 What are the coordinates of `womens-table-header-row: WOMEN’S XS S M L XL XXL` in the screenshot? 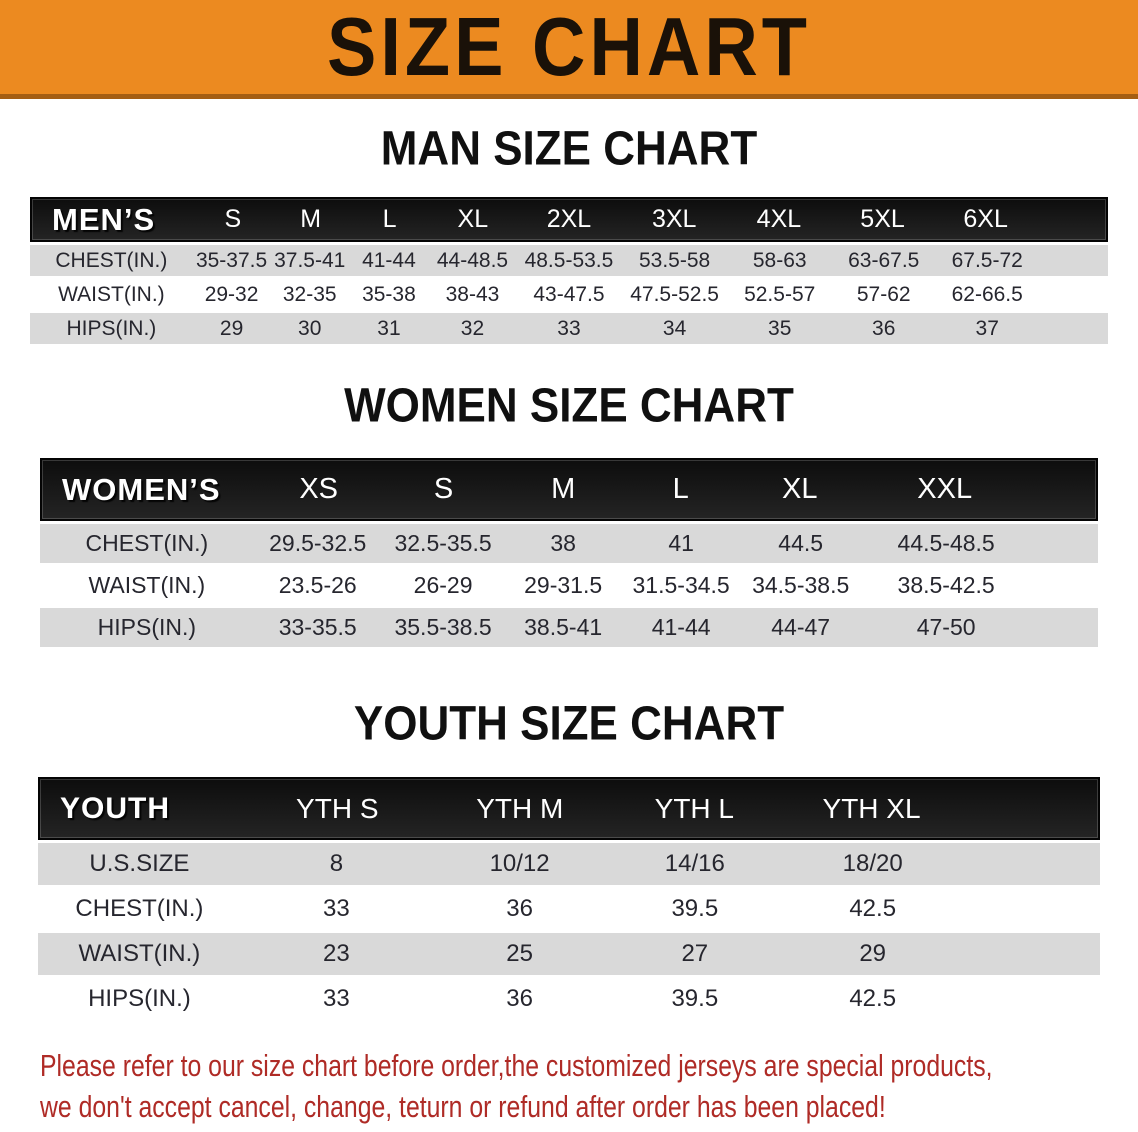 It's located at (569, 489).